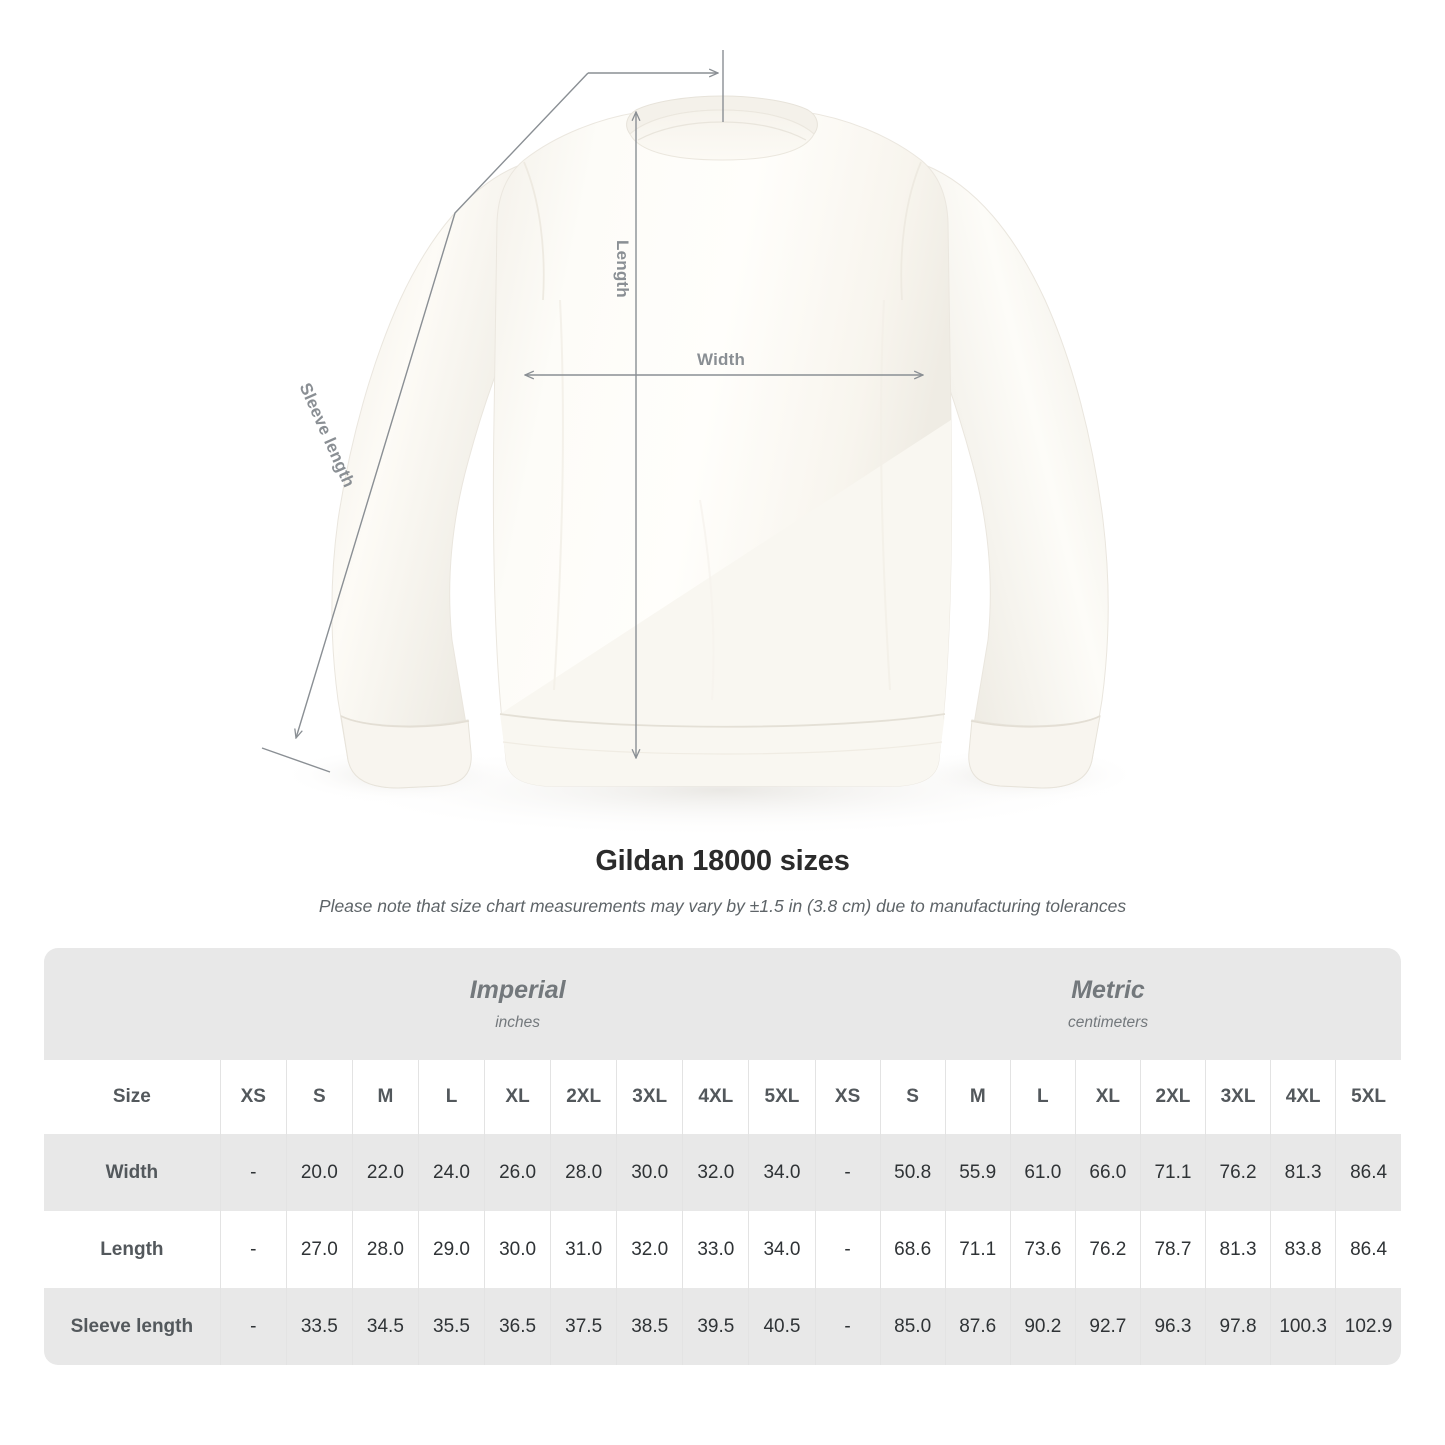 The width and height of the screenshot is (1445, 1445). Describe the element at coordinates (1173, 1097) in the screenshot. I see `size-col-metric-2xl: 2XL` at that location.